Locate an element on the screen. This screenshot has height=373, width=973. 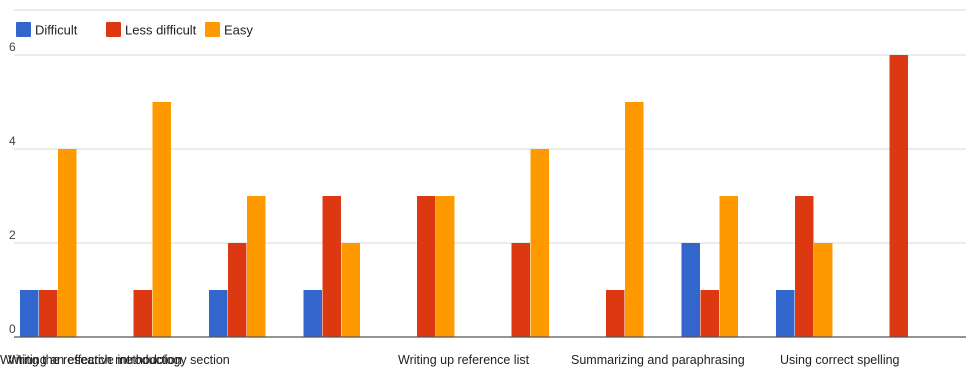
y-tick-label: 2 is located at coordinates (12, 235).